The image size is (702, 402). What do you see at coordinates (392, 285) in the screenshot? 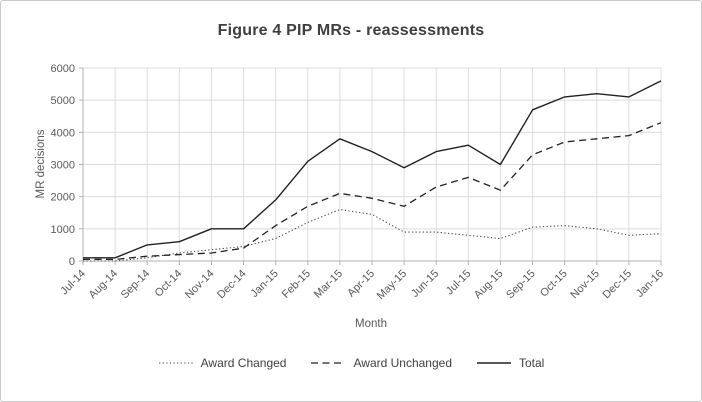
I see `x-tick-label: May-15` at bounding box center [392, 285].